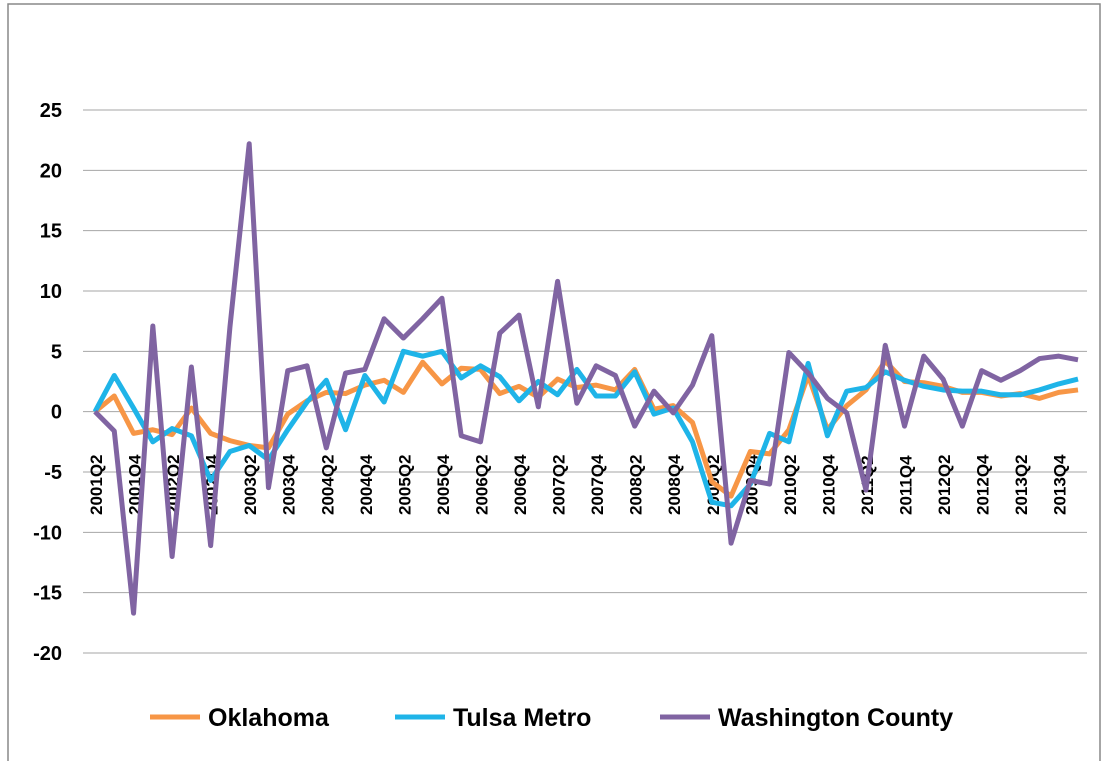 This screenshot has height=766, width=1103. I want to click on x-tick-label: 2004Q2, so click(327, 485).